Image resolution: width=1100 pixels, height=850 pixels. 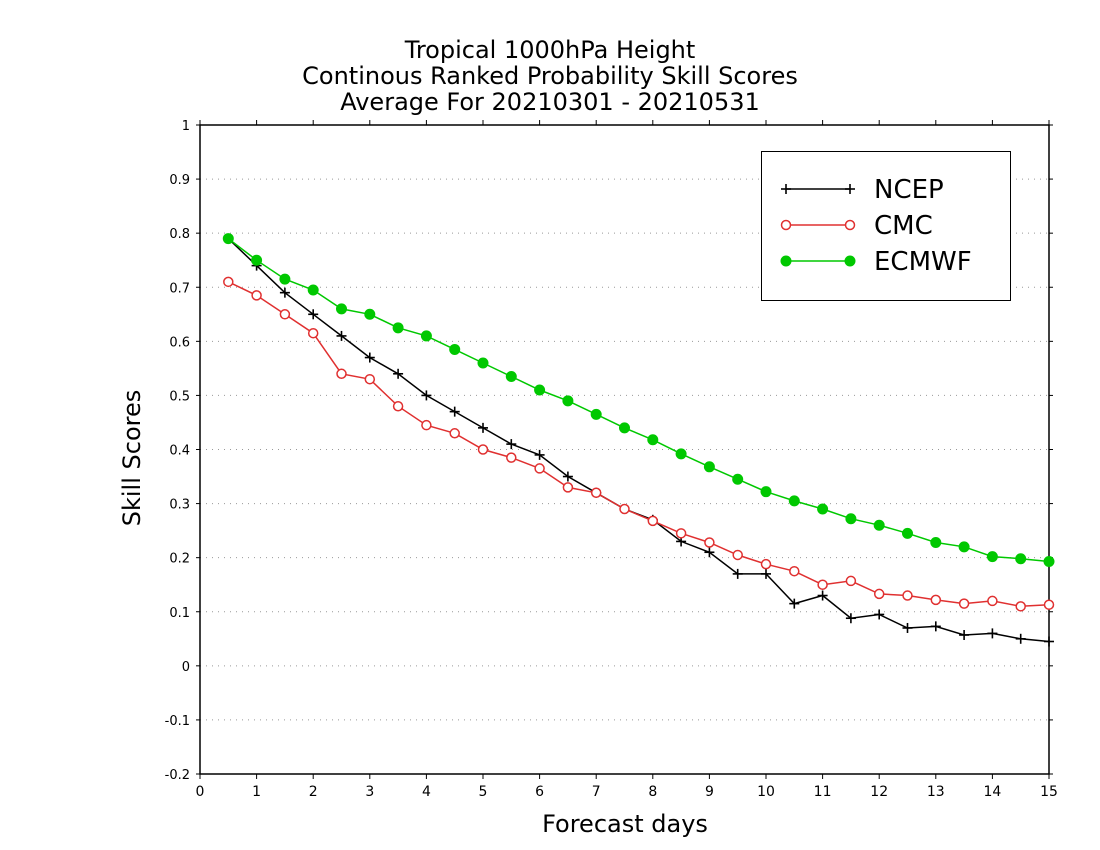 What do you see at coordinates (879, 792) in the screenshot?
I see `x-tick-label: 12` at bounding box center [879, 792].